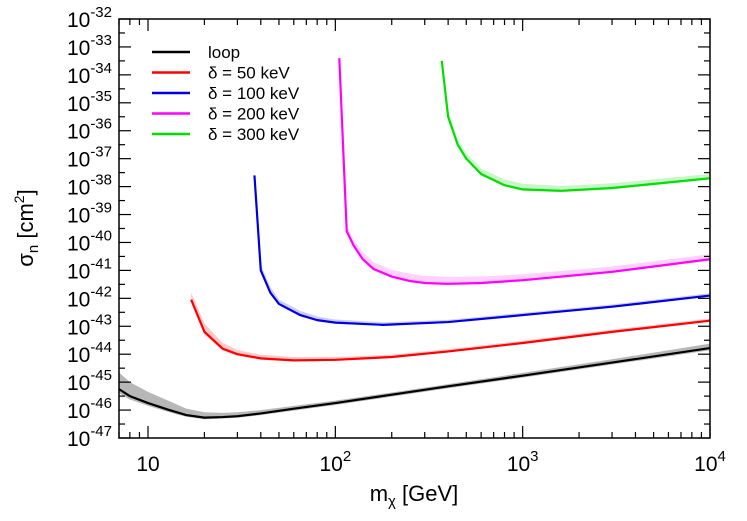 This screenshot has width=747, height=521. Describe the element at coordinates (25, 192) in the screenshot. I see `y-axis-label-unit-post: ]` at that location.